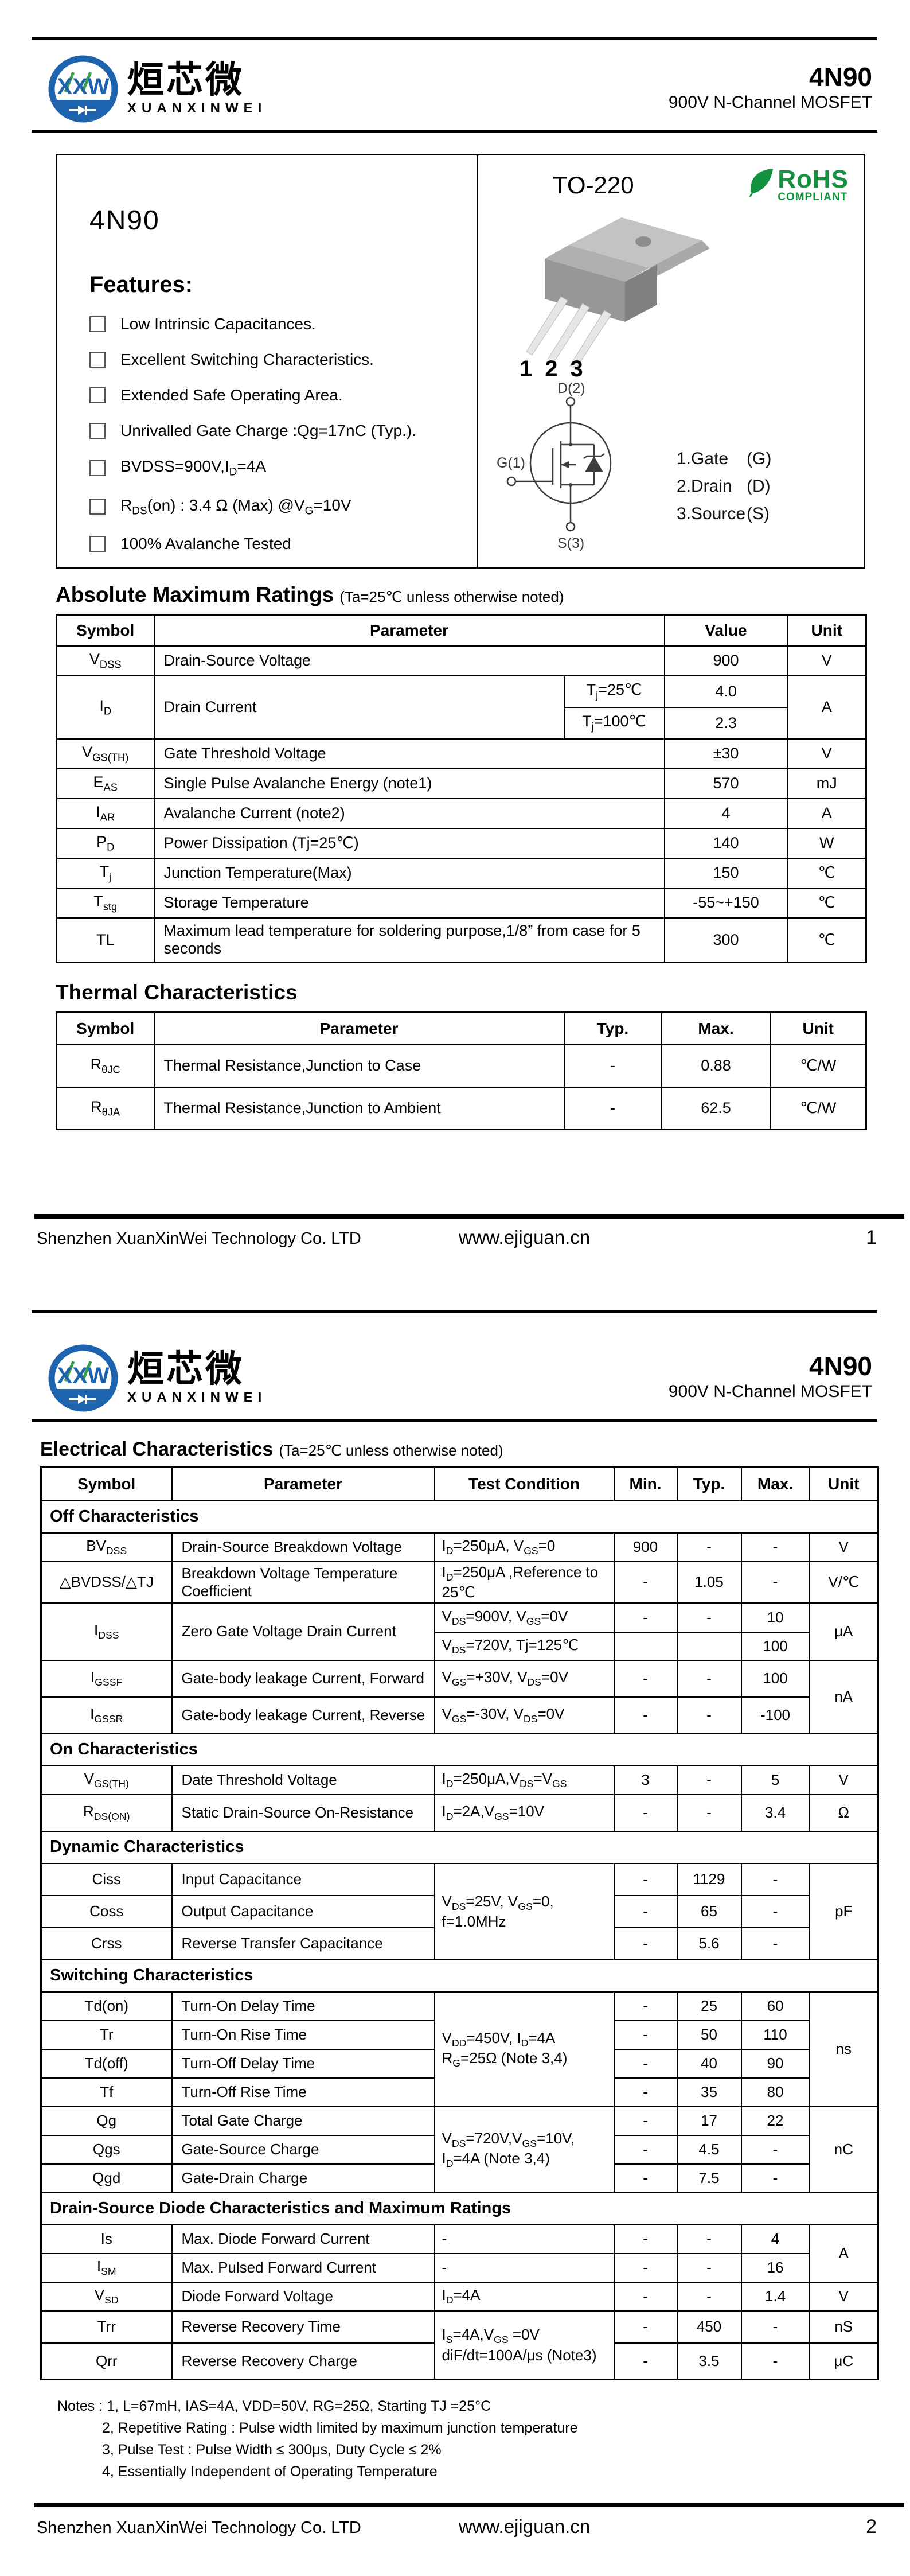 The height and width of the screenshot is (2576, 910). Describe the element at coordinates (770, 87) in the screenshot. I see `header-part-block: 4N90 900V N-Channel MOSFET` at that location.